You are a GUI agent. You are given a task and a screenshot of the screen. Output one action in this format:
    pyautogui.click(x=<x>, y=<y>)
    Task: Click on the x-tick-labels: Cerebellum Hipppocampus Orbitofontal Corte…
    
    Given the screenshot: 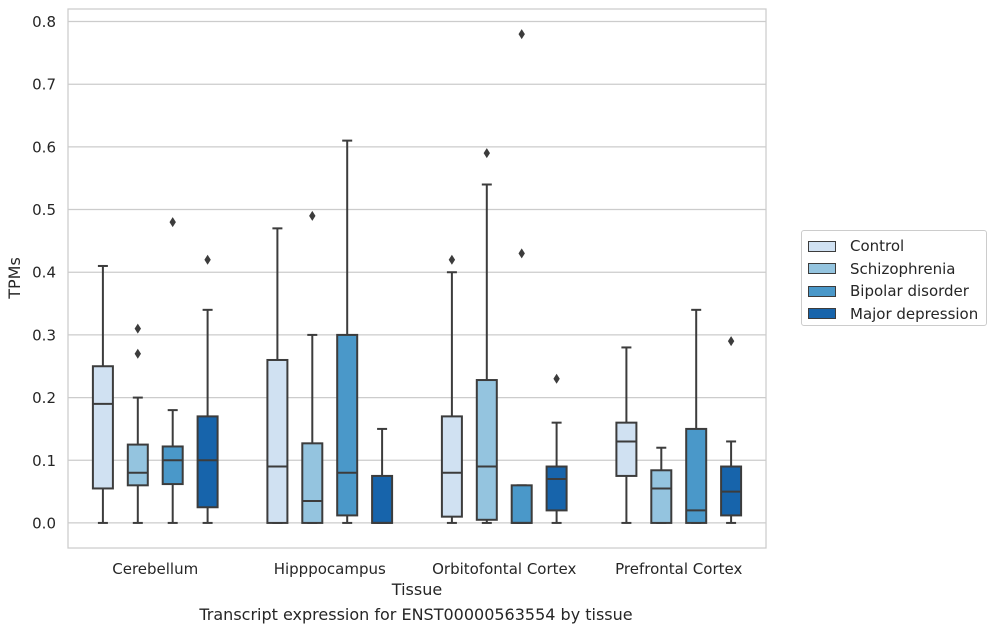 What is the action you would take?
    pyautogui.click(x=427, y=569)
    